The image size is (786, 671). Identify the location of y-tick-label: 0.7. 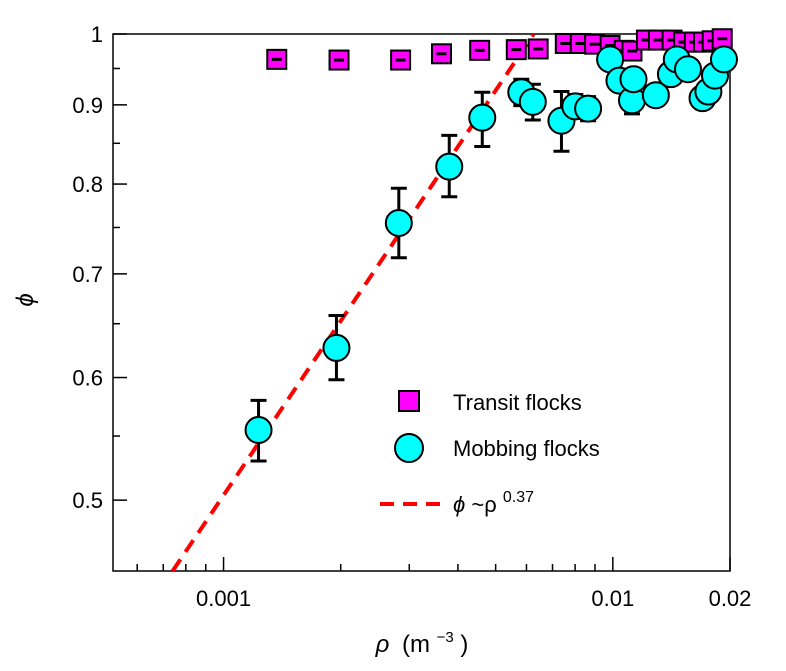
(87, 274).